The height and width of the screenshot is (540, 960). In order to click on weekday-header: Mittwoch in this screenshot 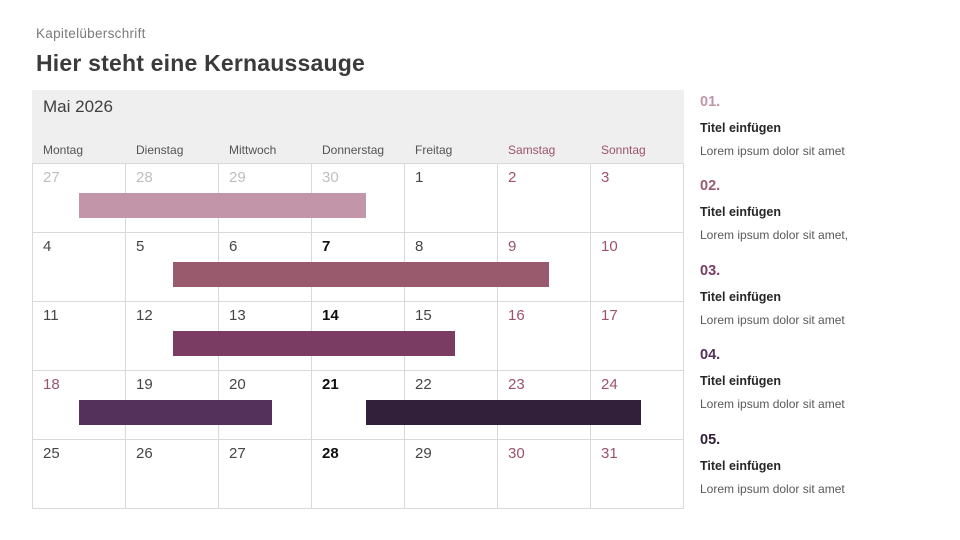, I will do `click(253, 150)`.